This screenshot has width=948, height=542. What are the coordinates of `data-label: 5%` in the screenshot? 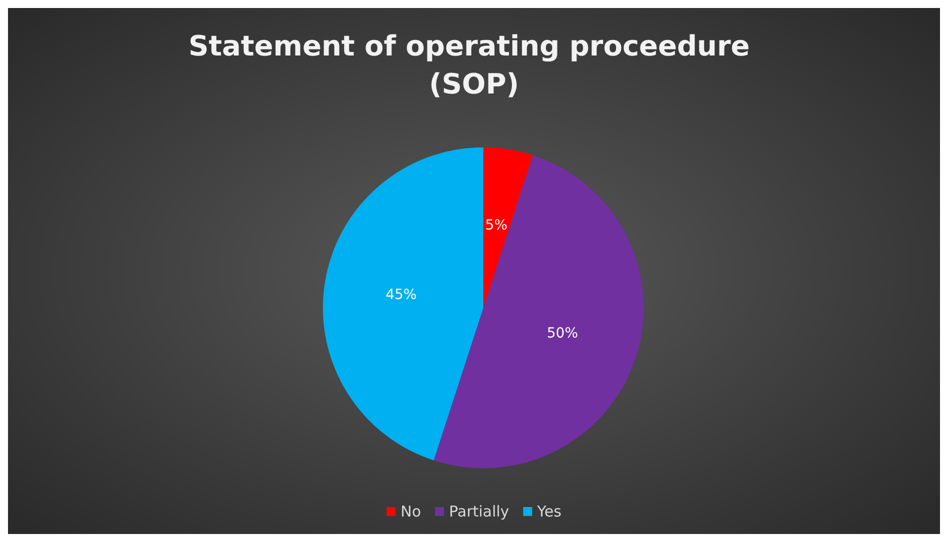 It's located at (496, 226).